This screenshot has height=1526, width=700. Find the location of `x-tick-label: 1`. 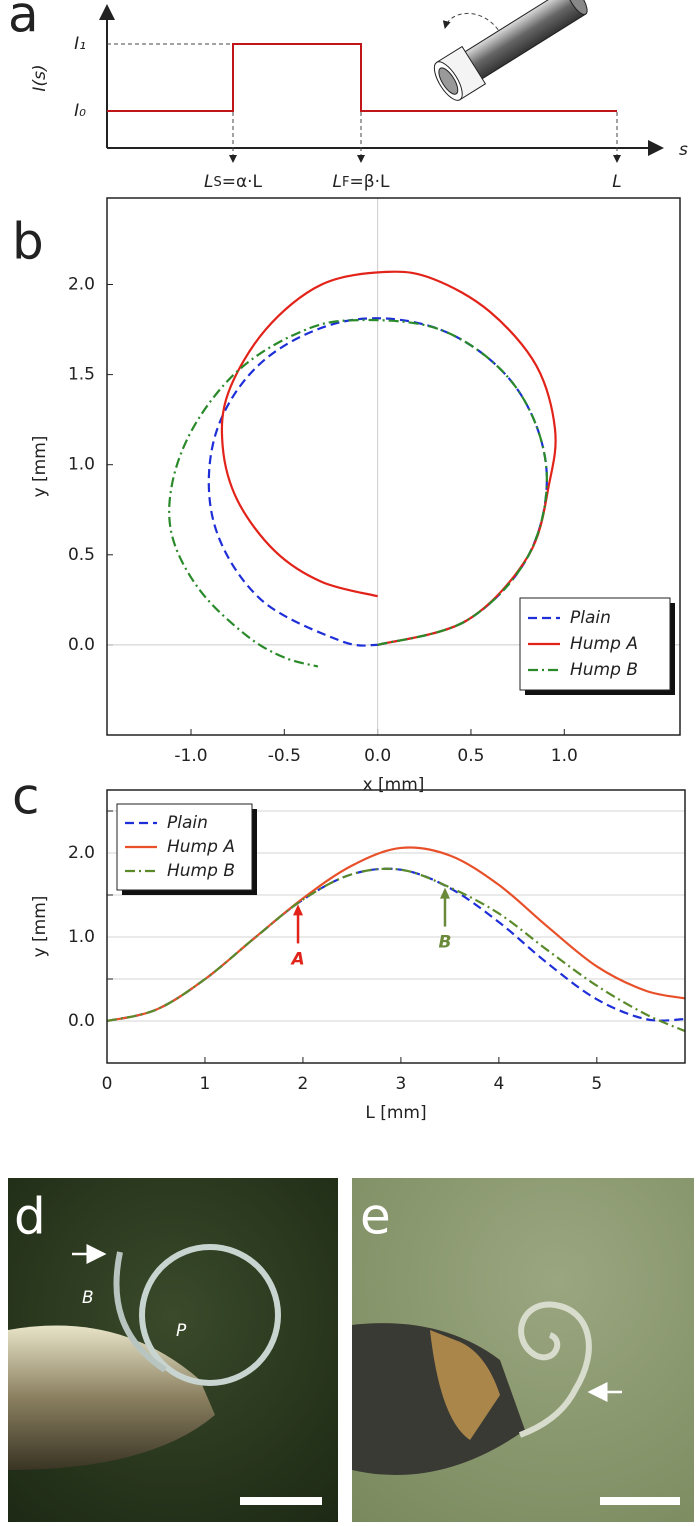

x-tick-label: 1 is located at coordinates (205, 1084).